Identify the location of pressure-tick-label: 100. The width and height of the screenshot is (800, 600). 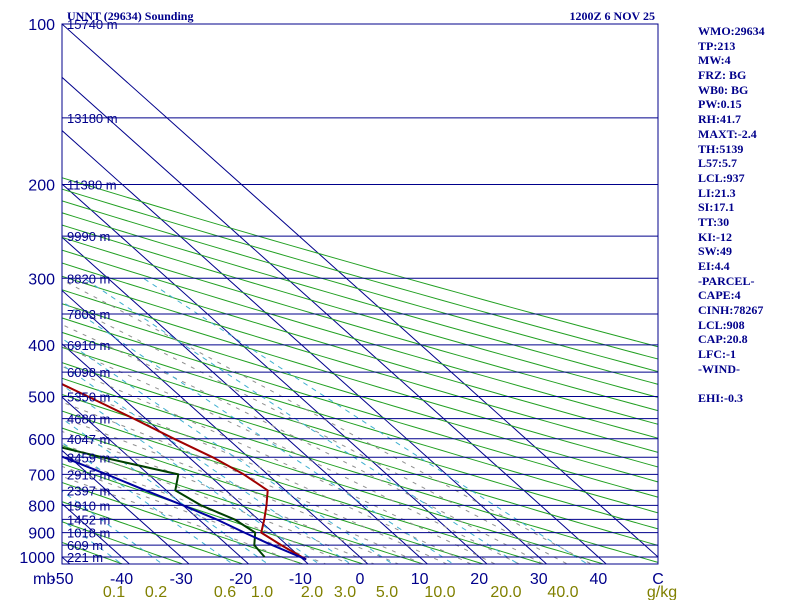
(41, 25).